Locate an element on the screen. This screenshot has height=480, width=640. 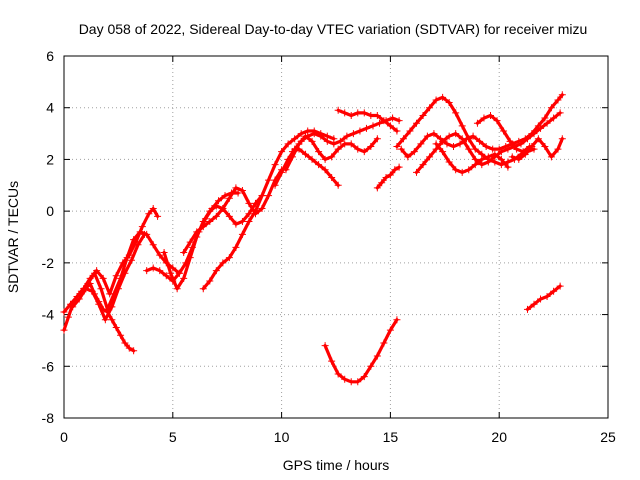
x-tick-label: 10 is located at coordinates (282, 437).